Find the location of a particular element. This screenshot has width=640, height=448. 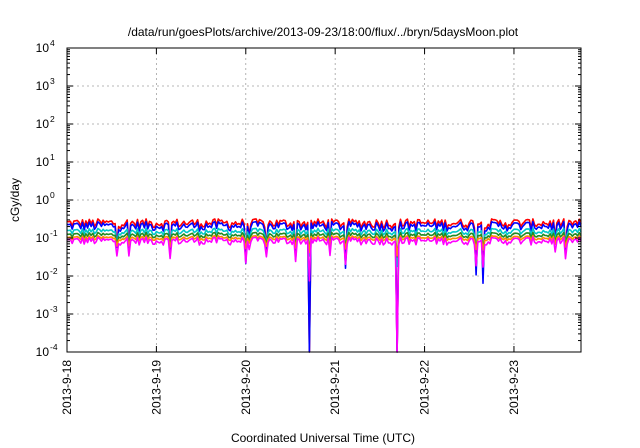

x-tick-label: 2013-9-22 is located at coordinates (425, 387).